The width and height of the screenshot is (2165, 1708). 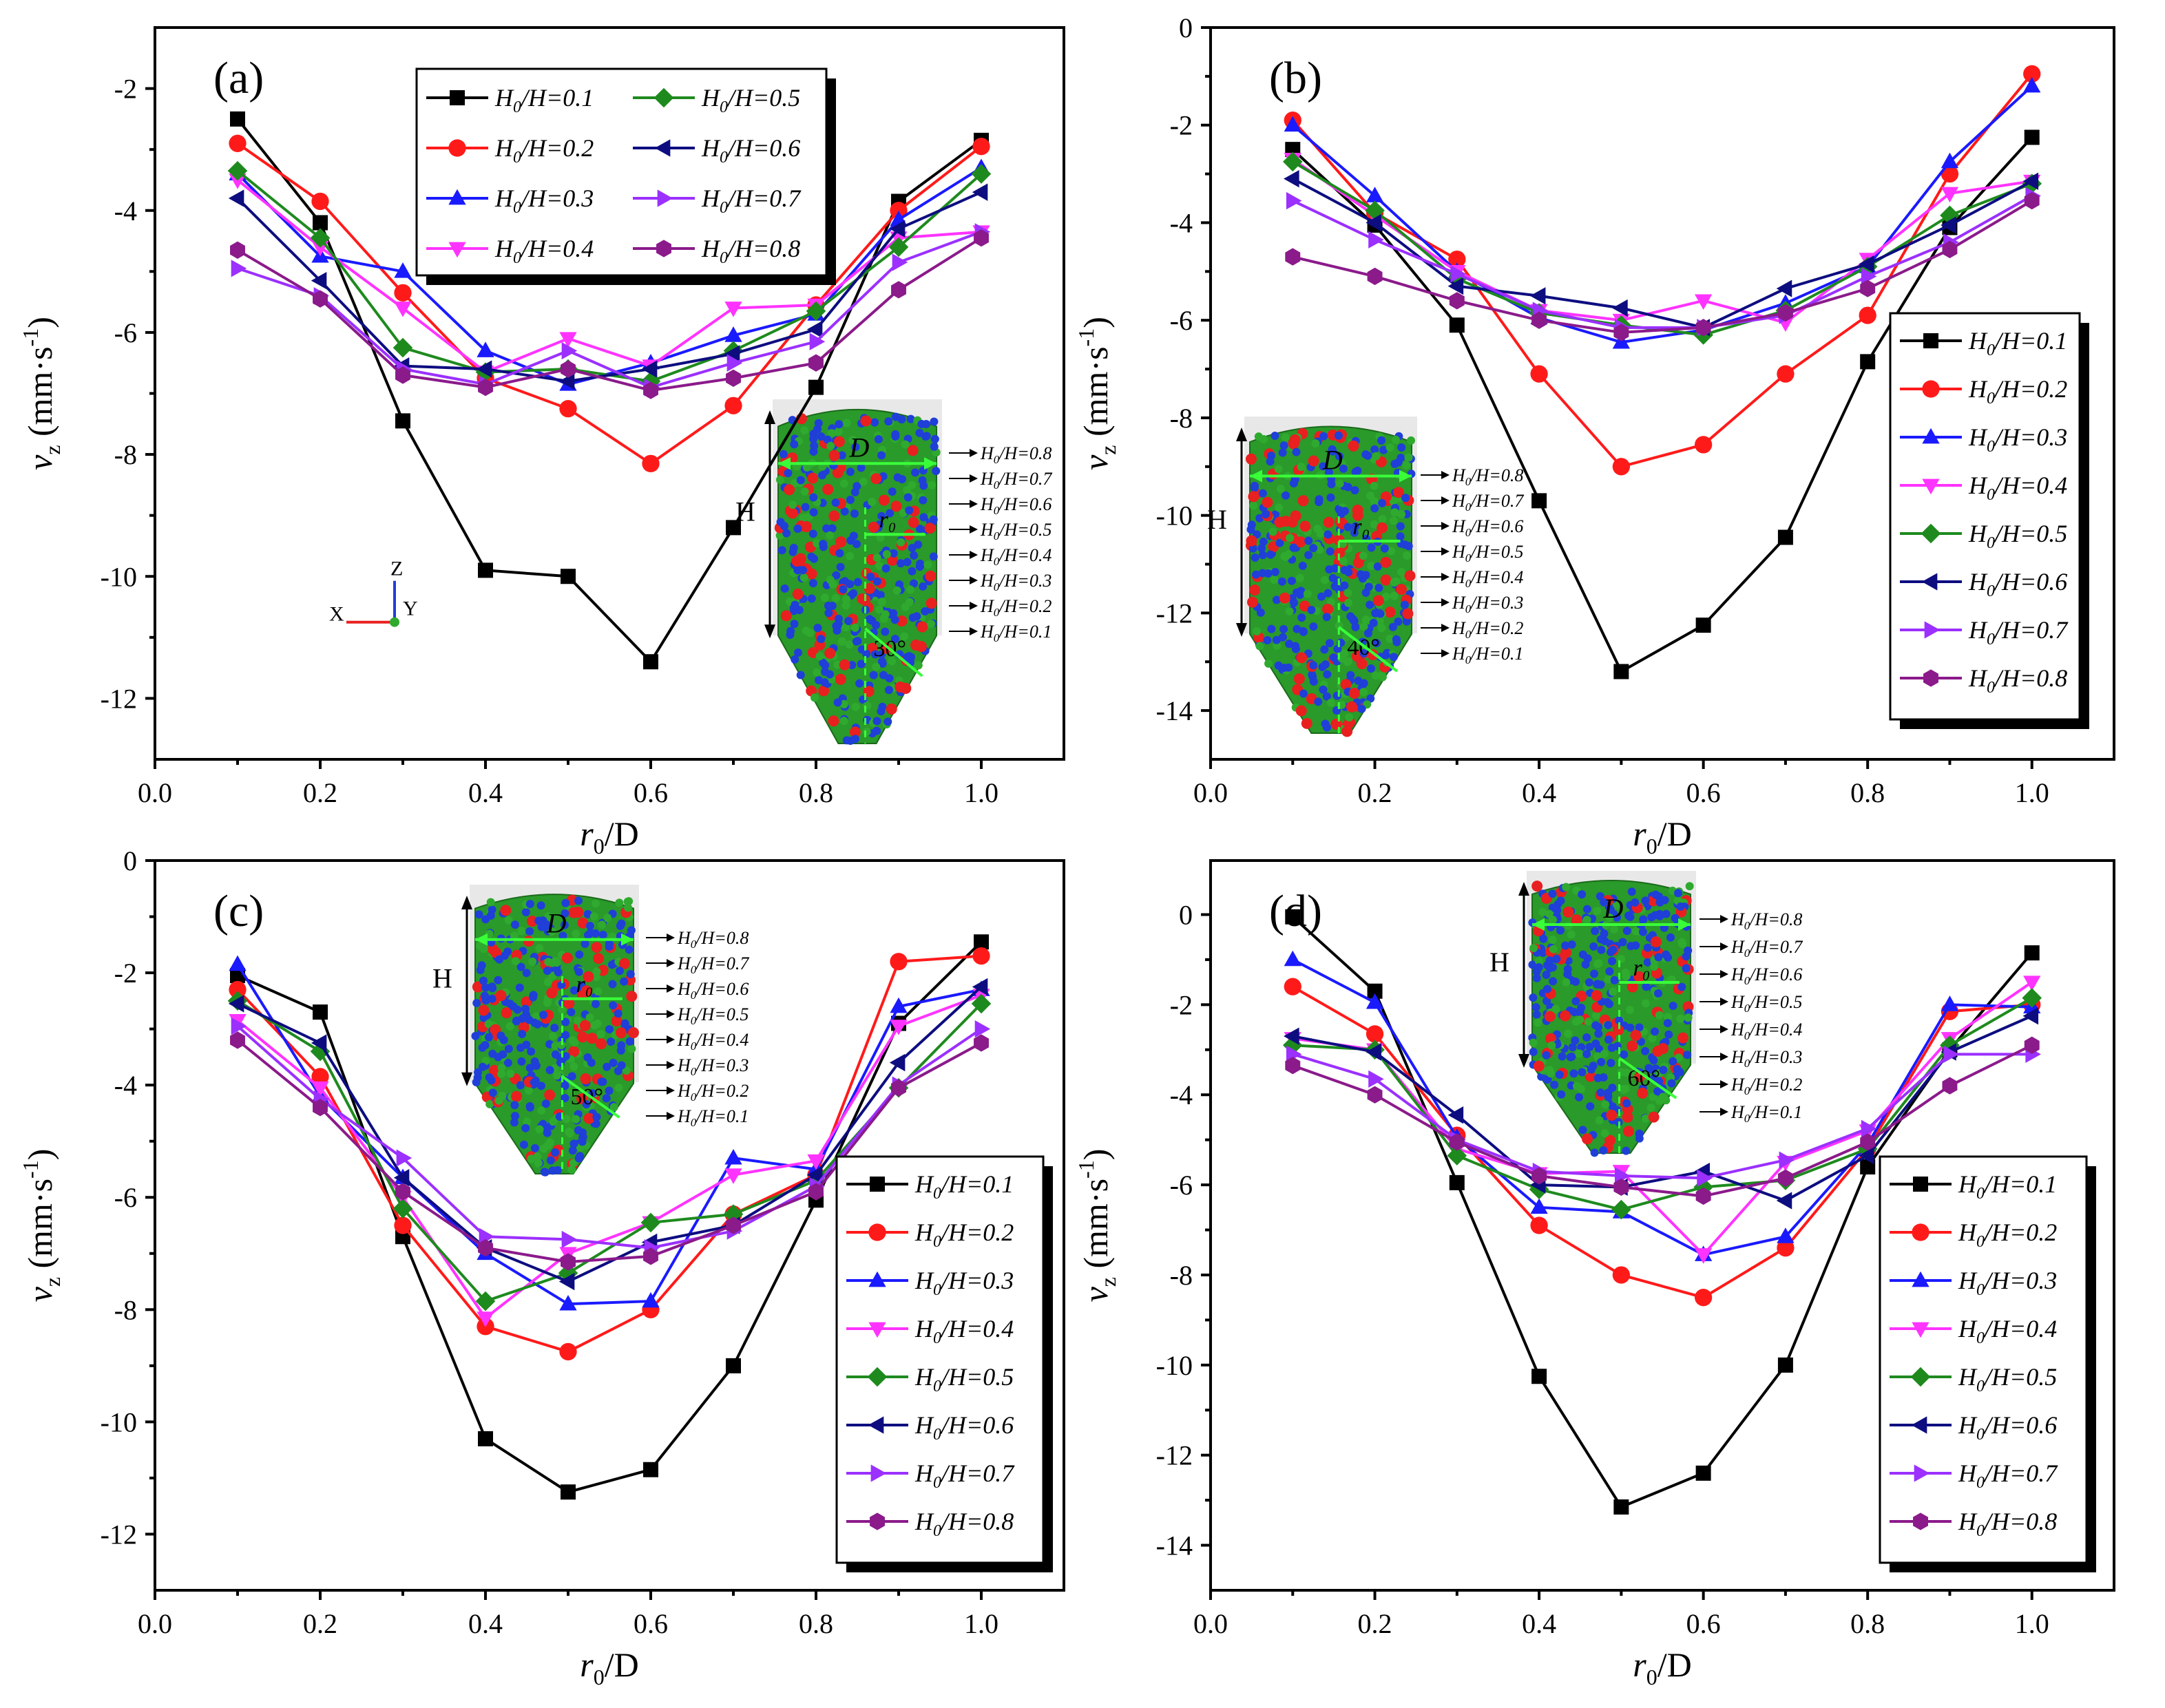 What do you see at coordinates (1662, 1120) in the screenshot?
I see `series-0.8` at bounding box center [1662, 1120].